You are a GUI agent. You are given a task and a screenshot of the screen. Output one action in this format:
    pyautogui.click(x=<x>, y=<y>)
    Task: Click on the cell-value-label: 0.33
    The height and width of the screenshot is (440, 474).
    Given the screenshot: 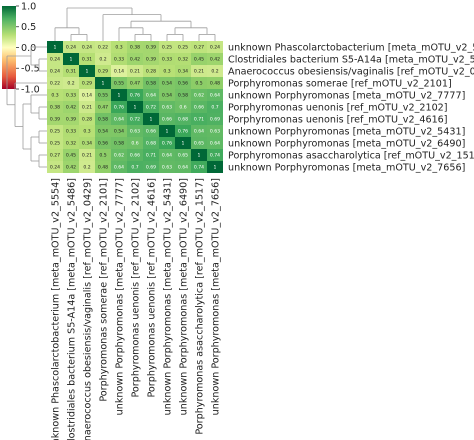 What is the action you would take?
    pyautogui.click(x=71, y=96)
    